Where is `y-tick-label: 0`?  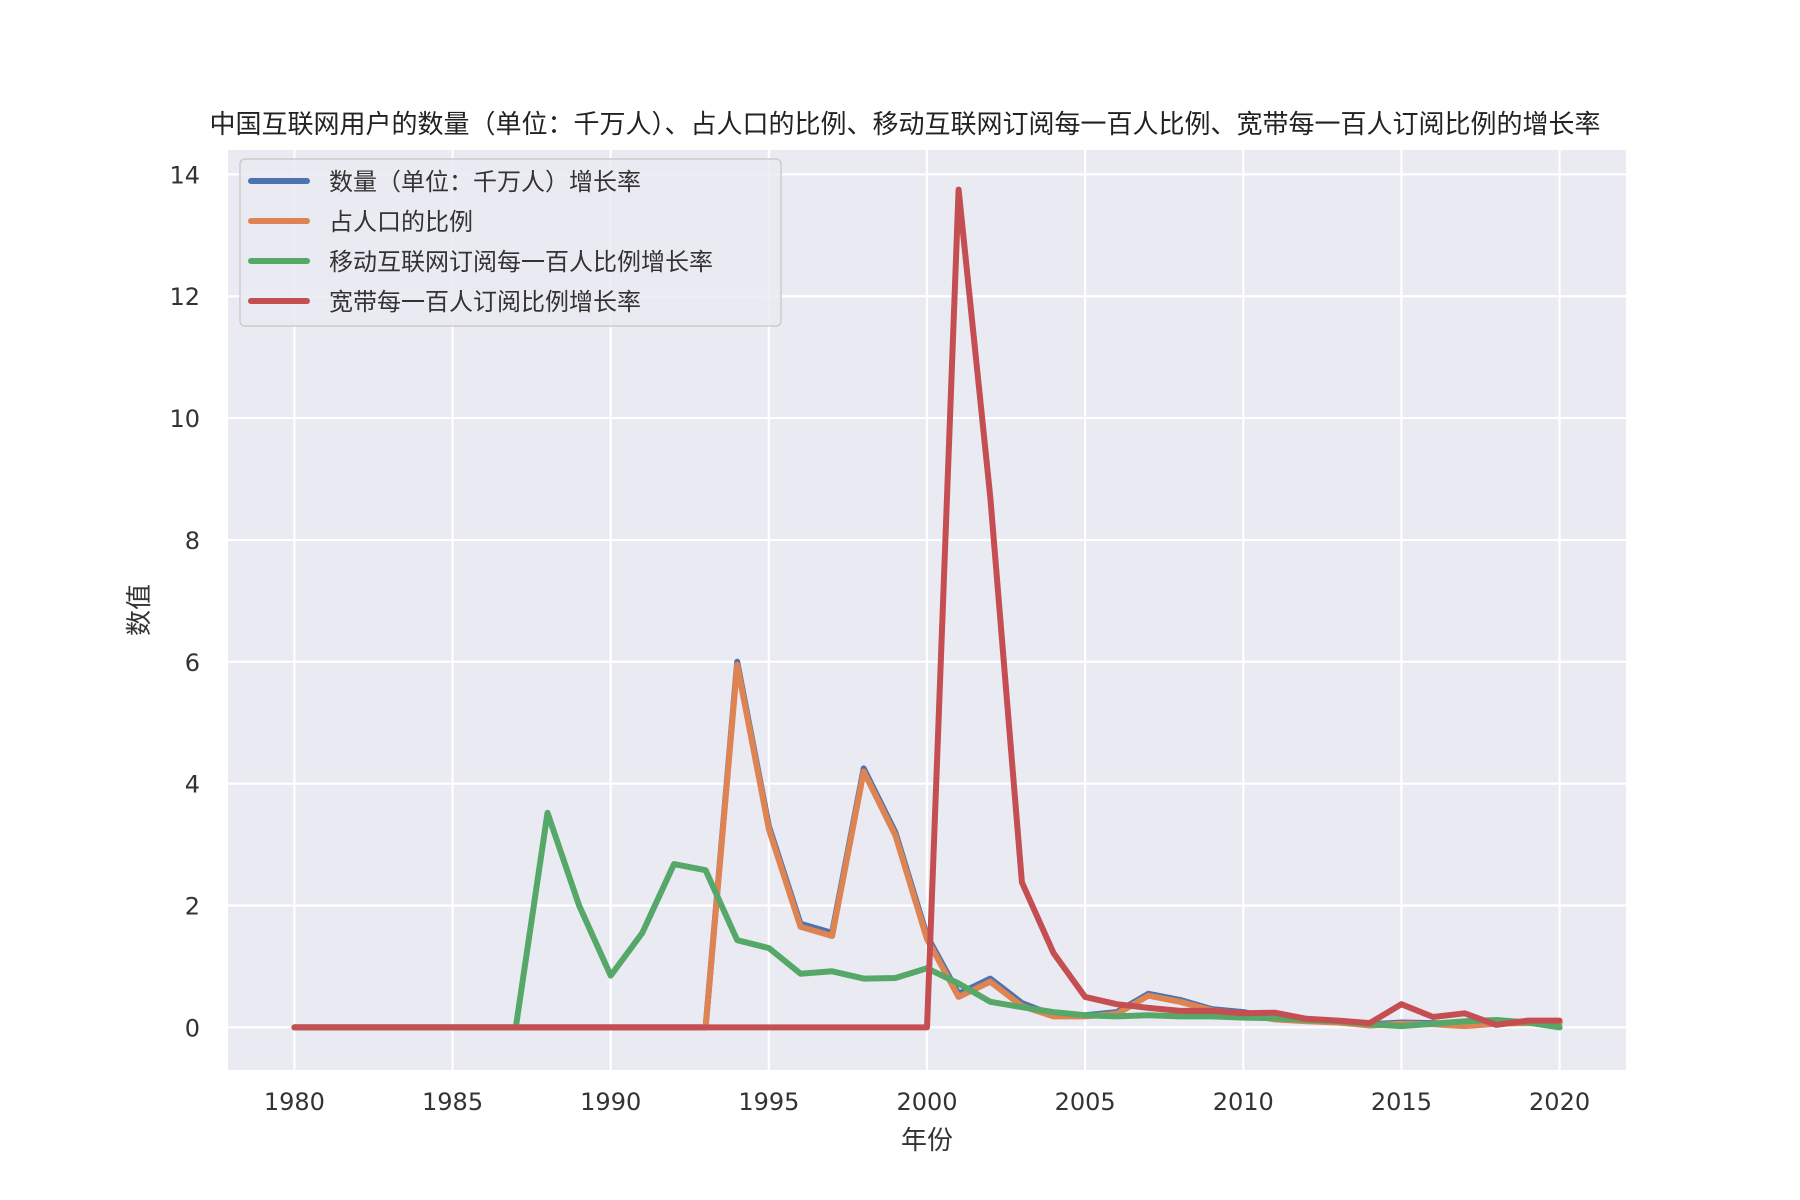 y-tick-label: 0 is located at coordinates (192, 1028).